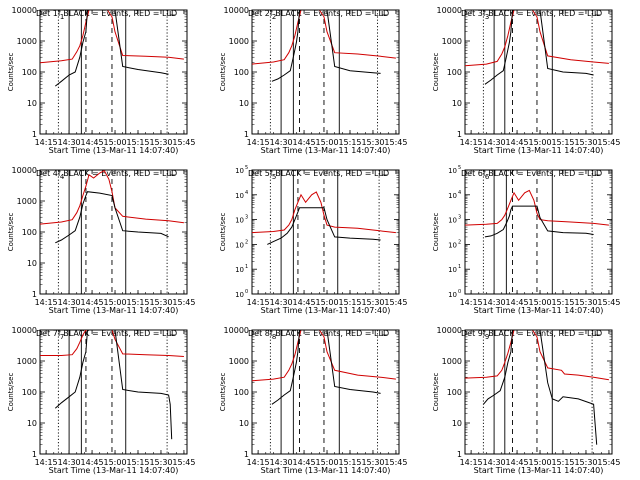 This screenshot has width=640, height=480. I want to click on chart-title: Det 4f BLACK = Events, RED = LLD, so click(106, 173).